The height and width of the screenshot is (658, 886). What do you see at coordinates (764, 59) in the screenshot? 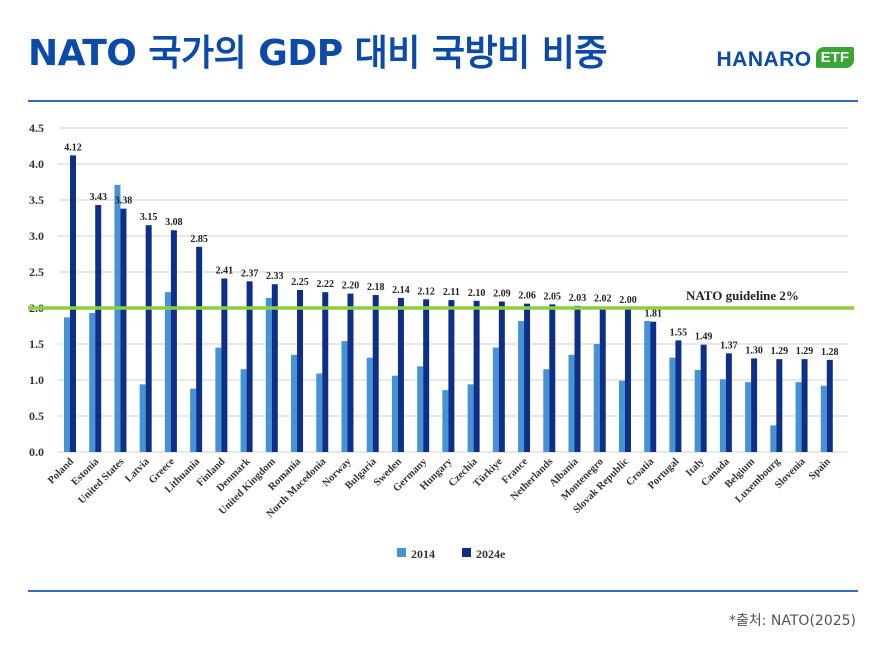
I see `brand-name: HANARO` at bounding box center [764, 59].